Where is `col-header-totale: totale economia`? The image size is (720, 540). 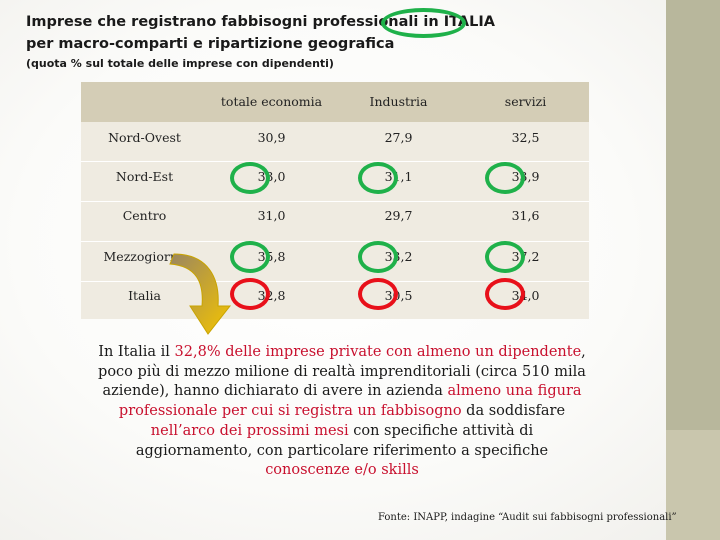 col-header-totale: totale economia is located at coordinates (271, 101).